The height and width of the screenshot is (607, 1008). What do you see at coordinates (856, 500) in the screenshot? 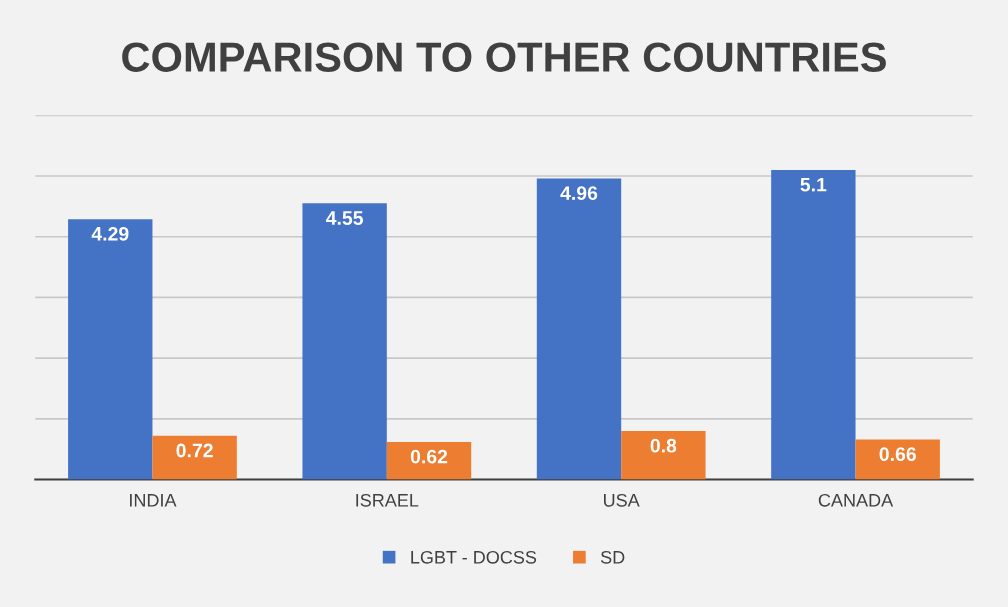
I see `x-tick-label: CANADA` at bounding box center [856, 500].